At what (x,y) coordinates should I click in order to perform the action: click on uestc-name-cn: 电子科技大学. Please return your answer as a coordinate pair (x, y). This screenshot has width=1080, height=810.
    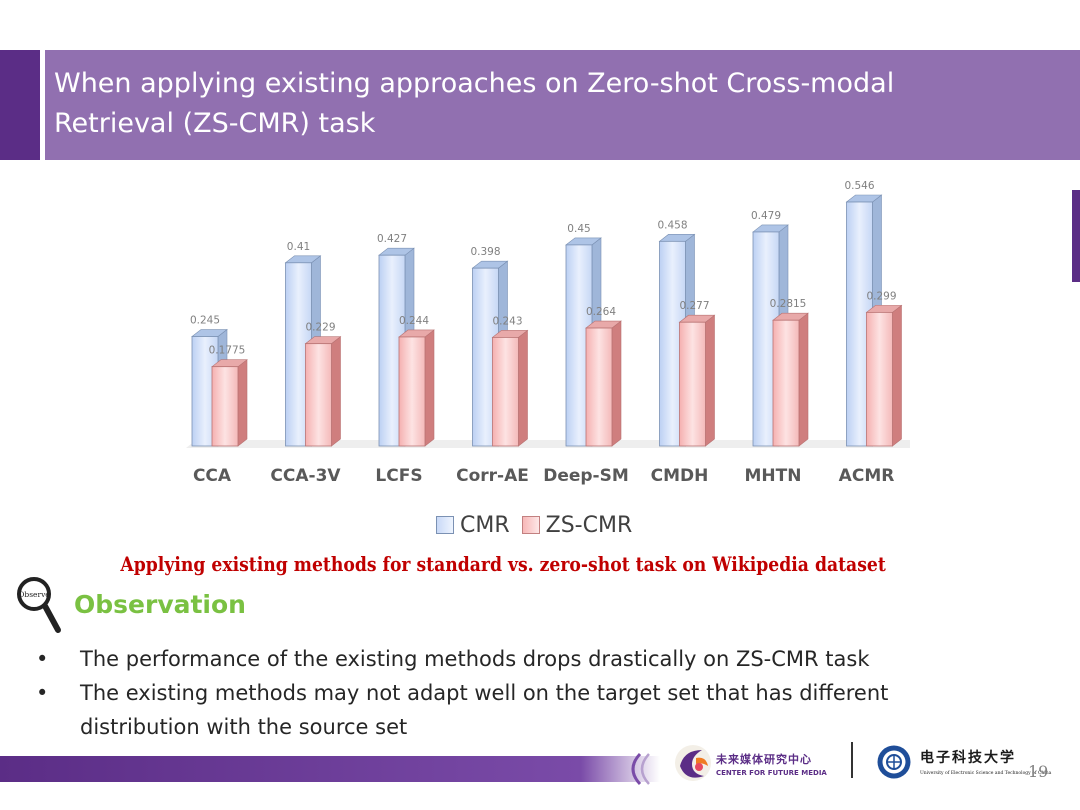
    Looking at the image, I should click on (968, 758).